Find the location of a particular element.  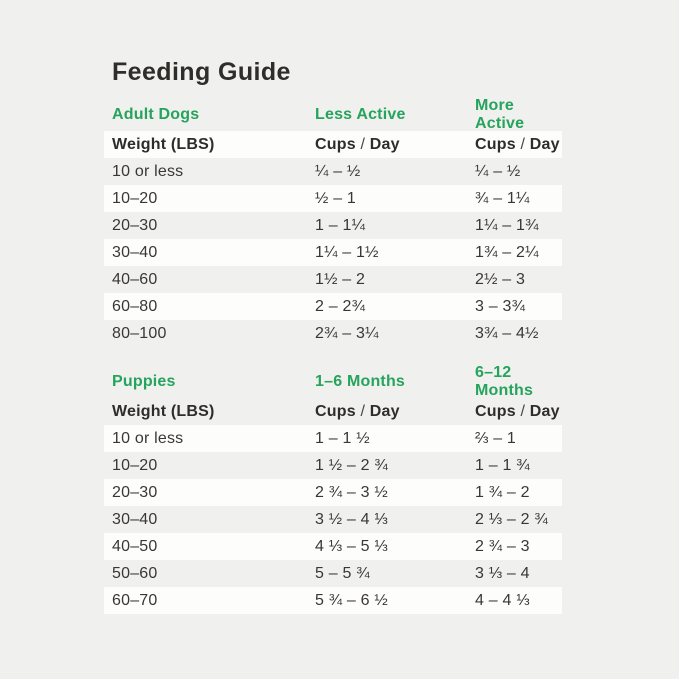

months-1-6-cell: 1 – 1 ½ is located at coordinates (342, 438).